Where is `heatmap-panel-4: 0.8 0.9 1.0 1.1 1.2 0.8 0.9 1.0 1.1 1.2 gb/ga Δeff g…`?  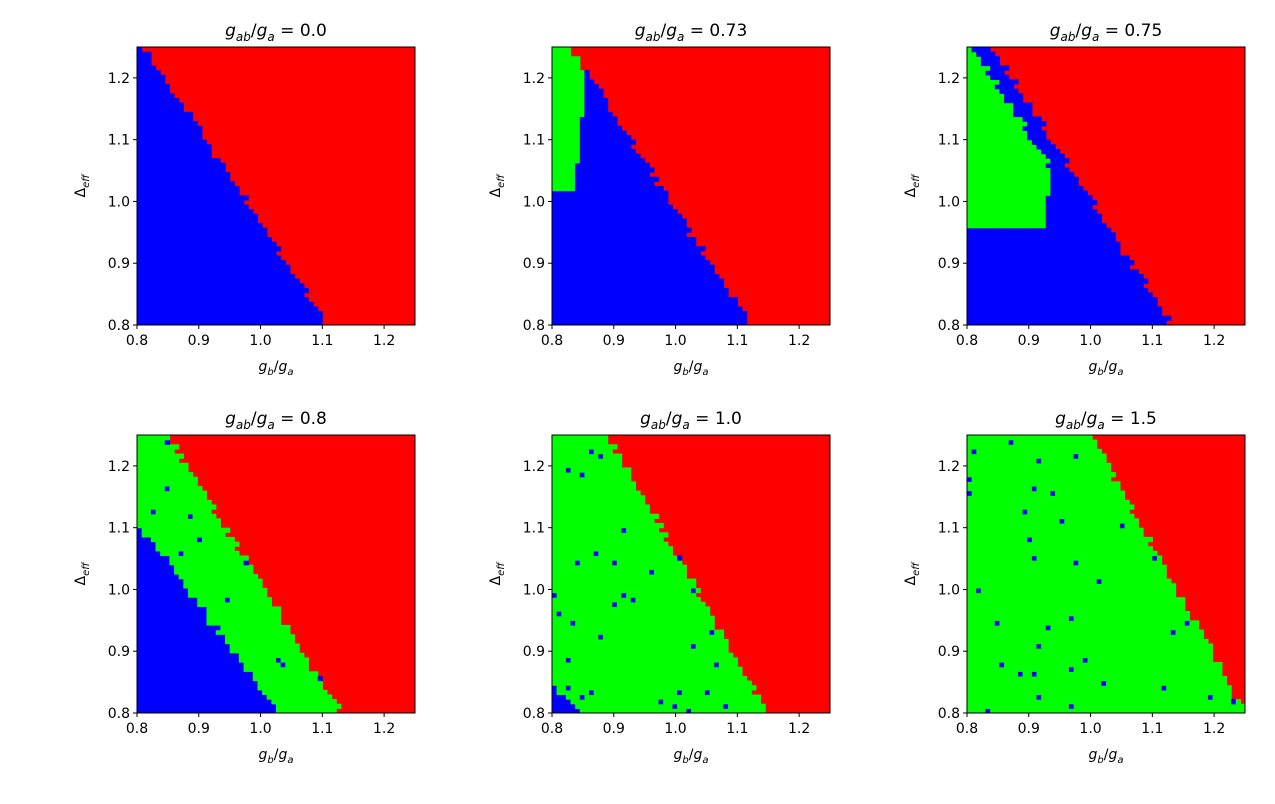
heatmap-panel-4: 0.8 0.9 1.0 1.1 1.2 0.8 0.9 1.0 1.1 1.2 gb/ga Δeff g… is located at coordinates (244, 587).